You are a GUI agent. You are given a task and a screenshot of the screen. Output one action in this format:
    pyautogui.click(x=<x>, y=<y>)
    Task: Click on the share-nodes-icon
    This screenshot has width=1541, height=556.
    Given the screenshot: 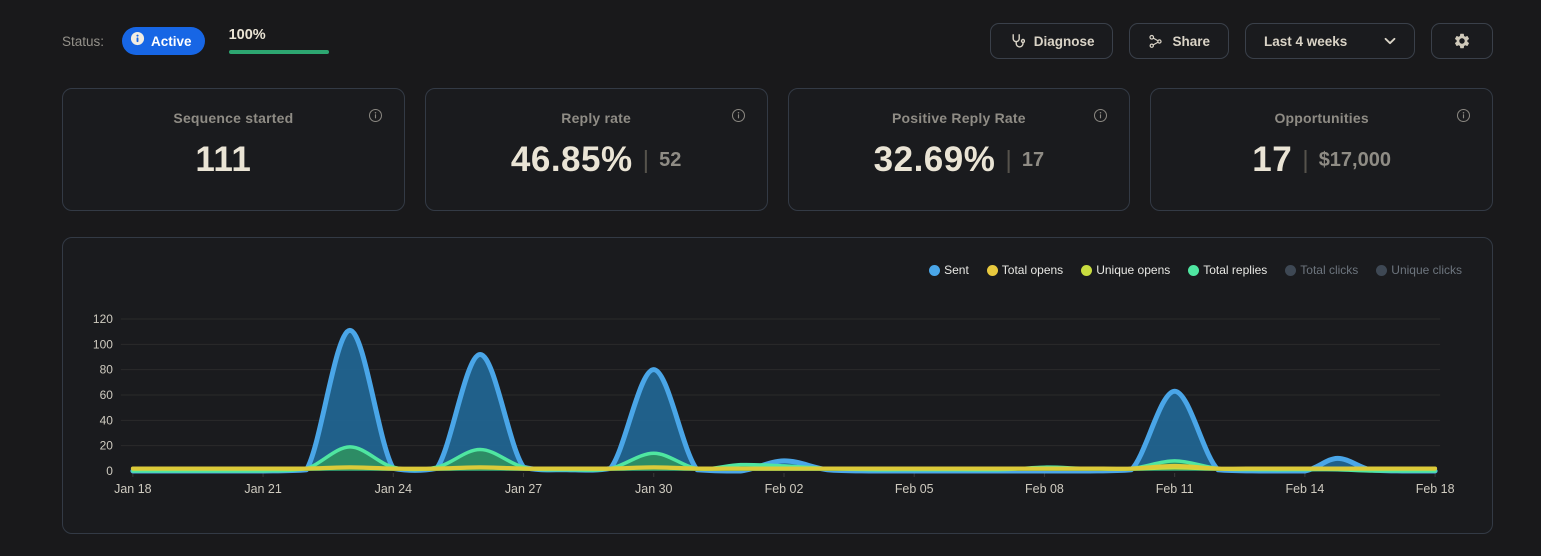 What is the action you would take?
    pyautogui.click(x=1155, y=41)
    